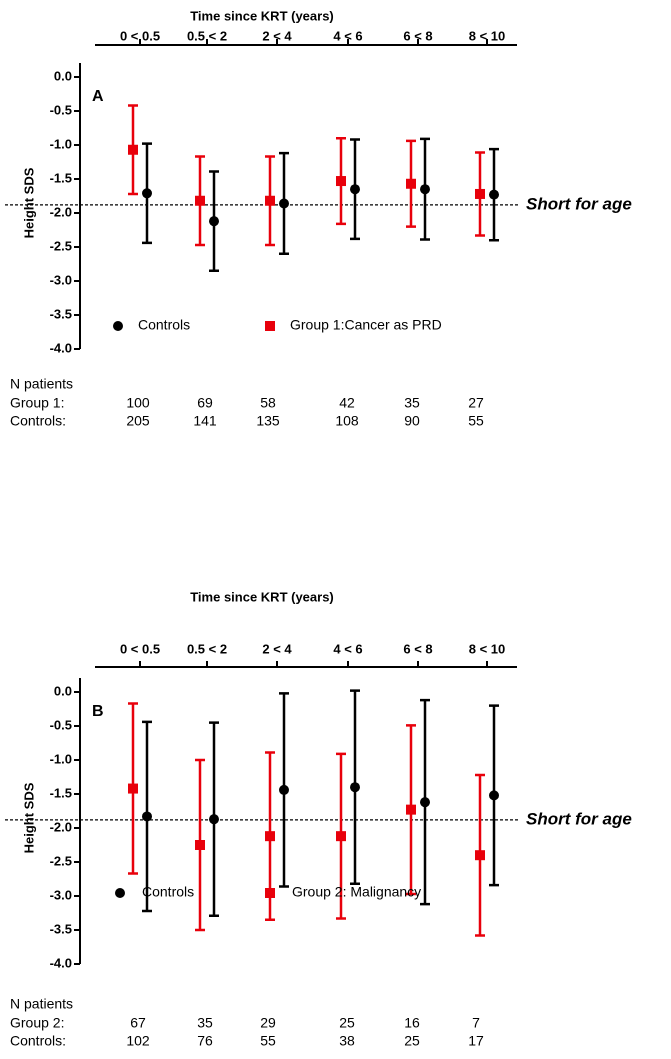 This screenshot has height=1059, width=671. Describe the element at coordinates (366, 325) in the screenshot. I see `legend-label: Group 1:Cancer as PRD` at that location.